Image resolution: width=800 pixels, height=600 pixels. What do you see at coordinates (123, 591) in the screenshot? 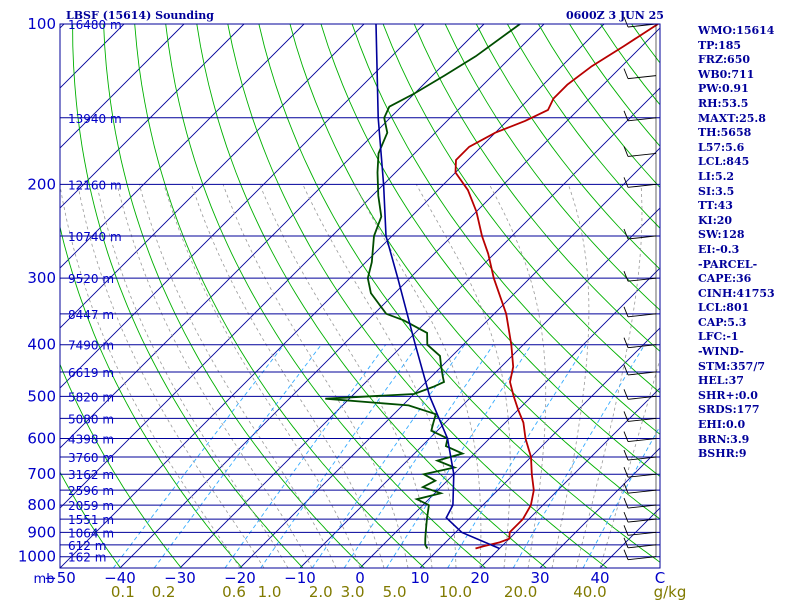
I see `mixing-ratio-label: 0.1` at bounding box center [123, 591].